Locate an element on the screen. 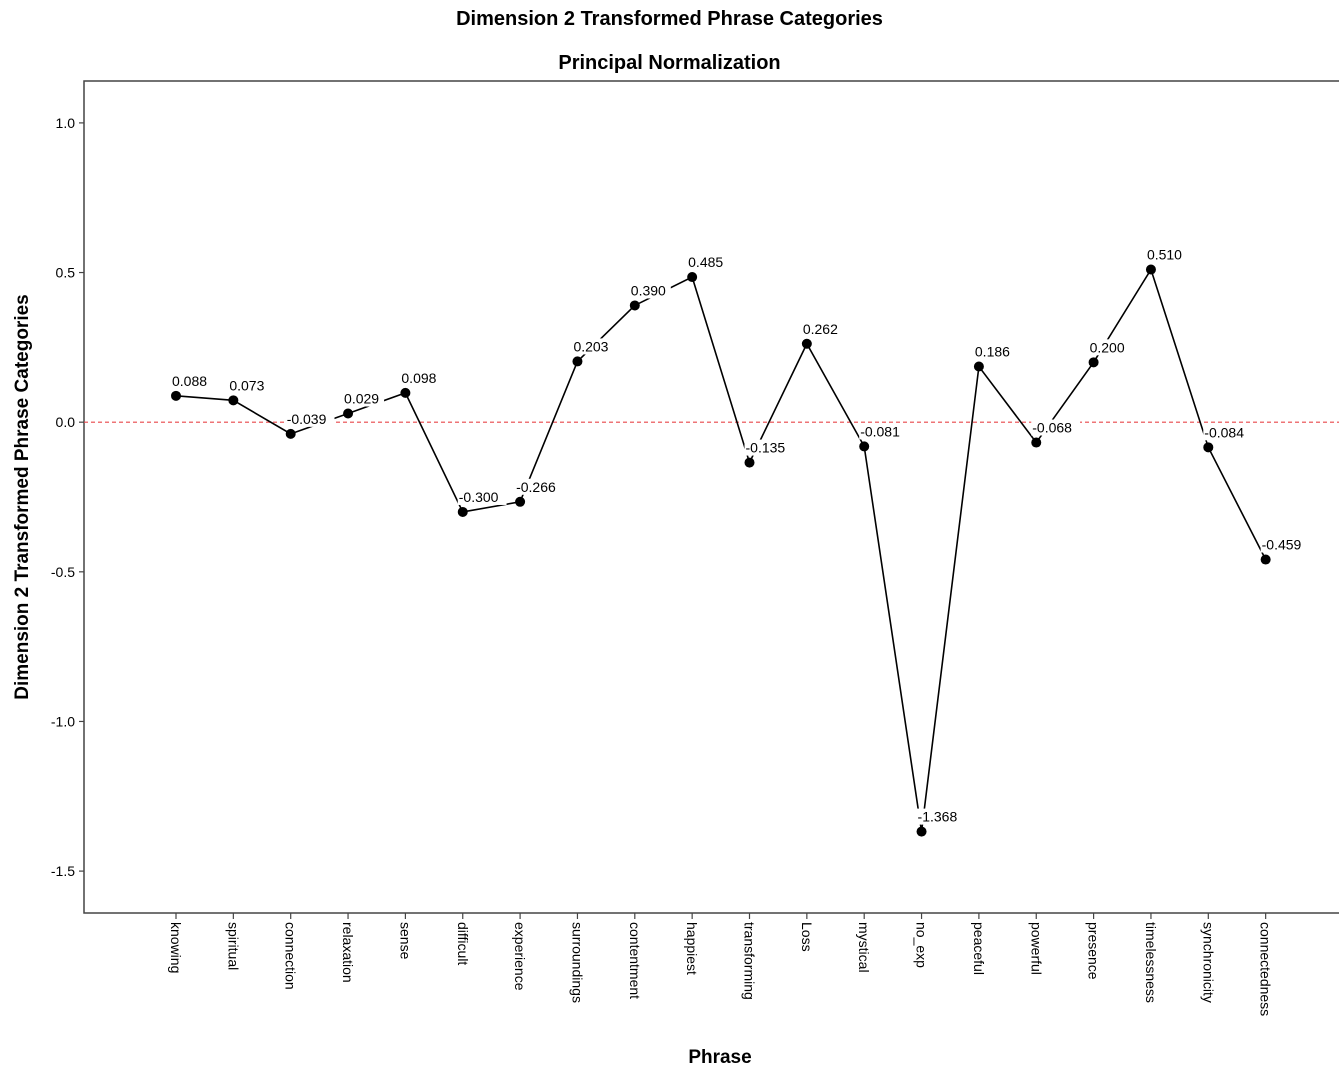 The width and height of the screenshot is (1339, 1071). x-tick-label: timelessness is located at coordinates (1151, 962).